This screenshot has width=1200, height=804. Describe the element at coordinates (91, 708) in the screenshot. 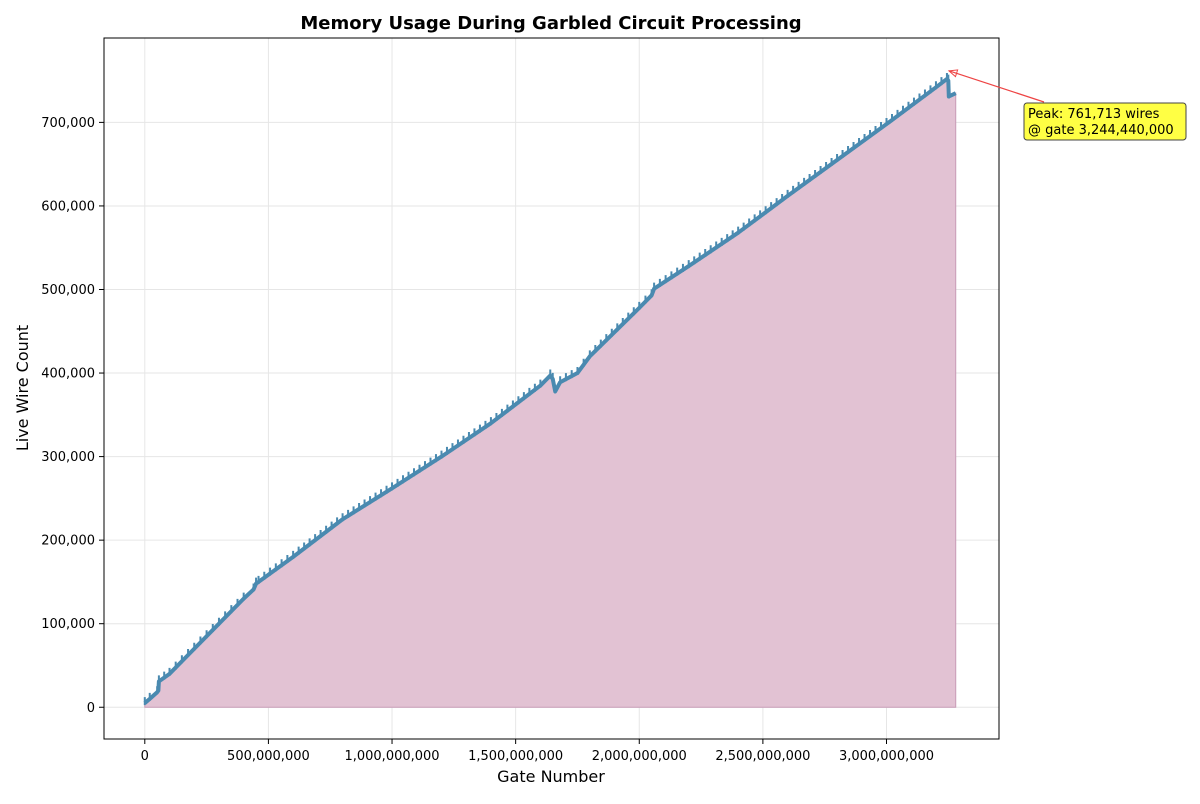

I see `y-tick-label: 0` at that location.